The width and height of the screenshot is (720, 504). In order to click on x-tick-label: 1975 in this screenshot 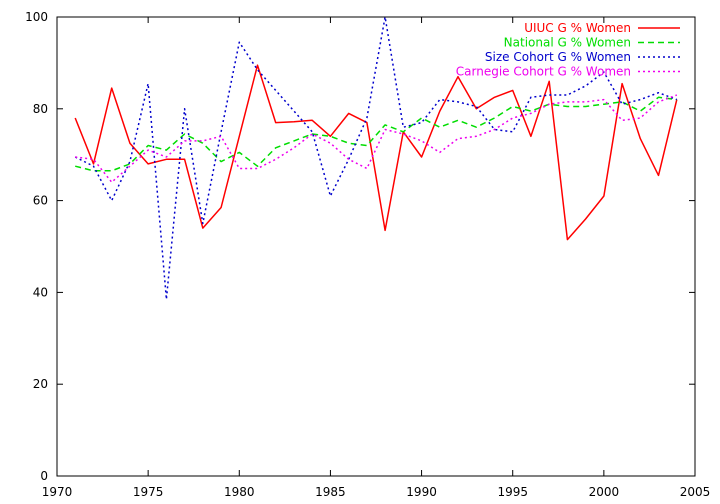, I will do `click(148, 492)`.